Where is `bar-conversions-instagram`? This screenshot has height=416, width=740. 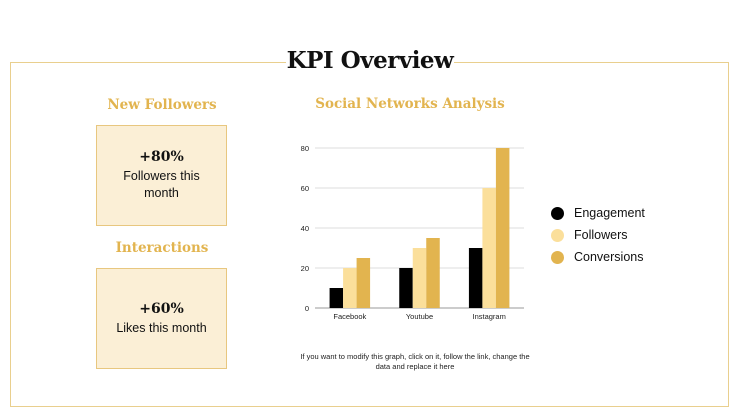
bar-conversions-instagram is located at coordinates (502, 228).